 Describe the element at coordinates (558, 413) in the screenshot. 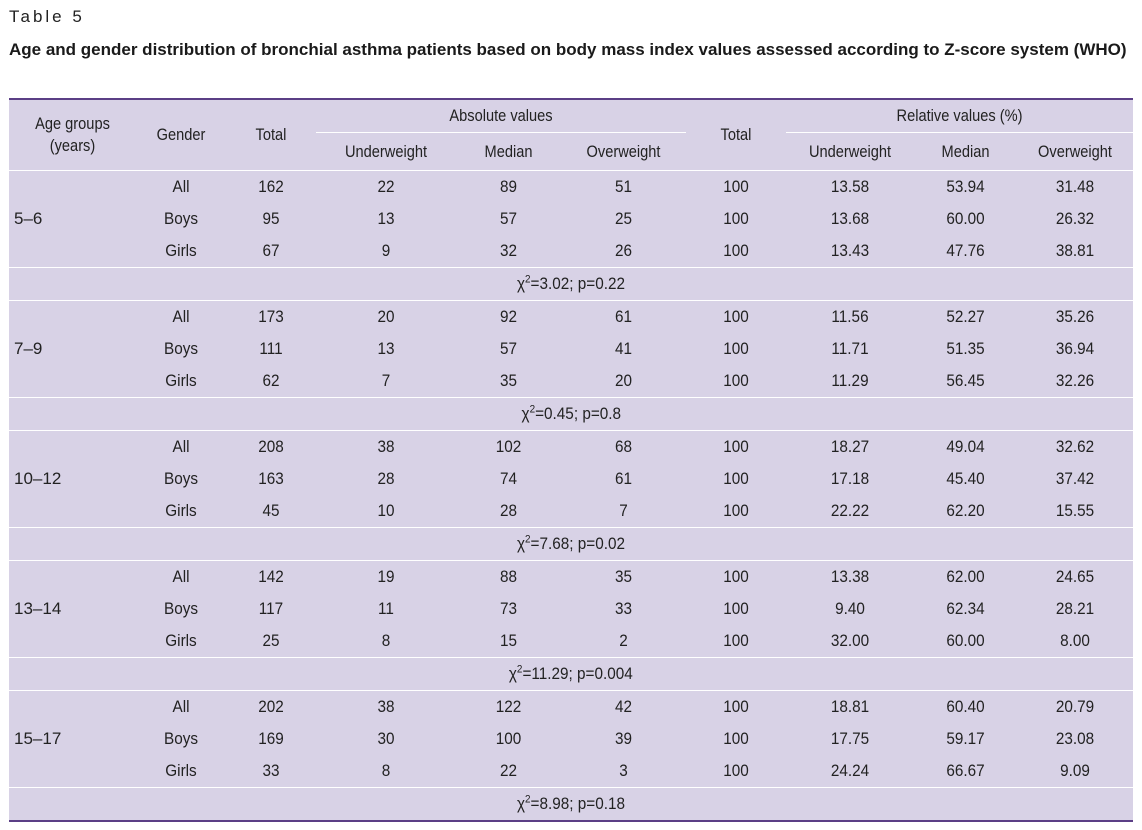

I see `chi-square-value: 0.45` at that location.